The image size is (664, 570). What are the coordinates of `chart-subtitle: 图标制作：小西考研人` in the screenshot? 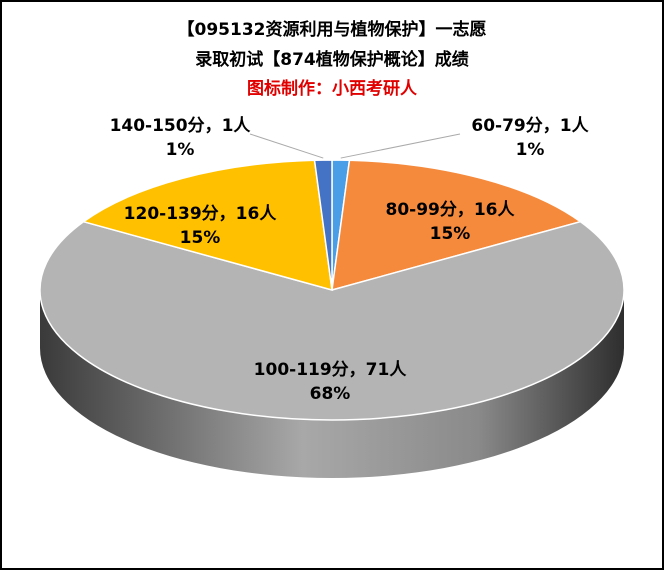 It's located at (332, 88).